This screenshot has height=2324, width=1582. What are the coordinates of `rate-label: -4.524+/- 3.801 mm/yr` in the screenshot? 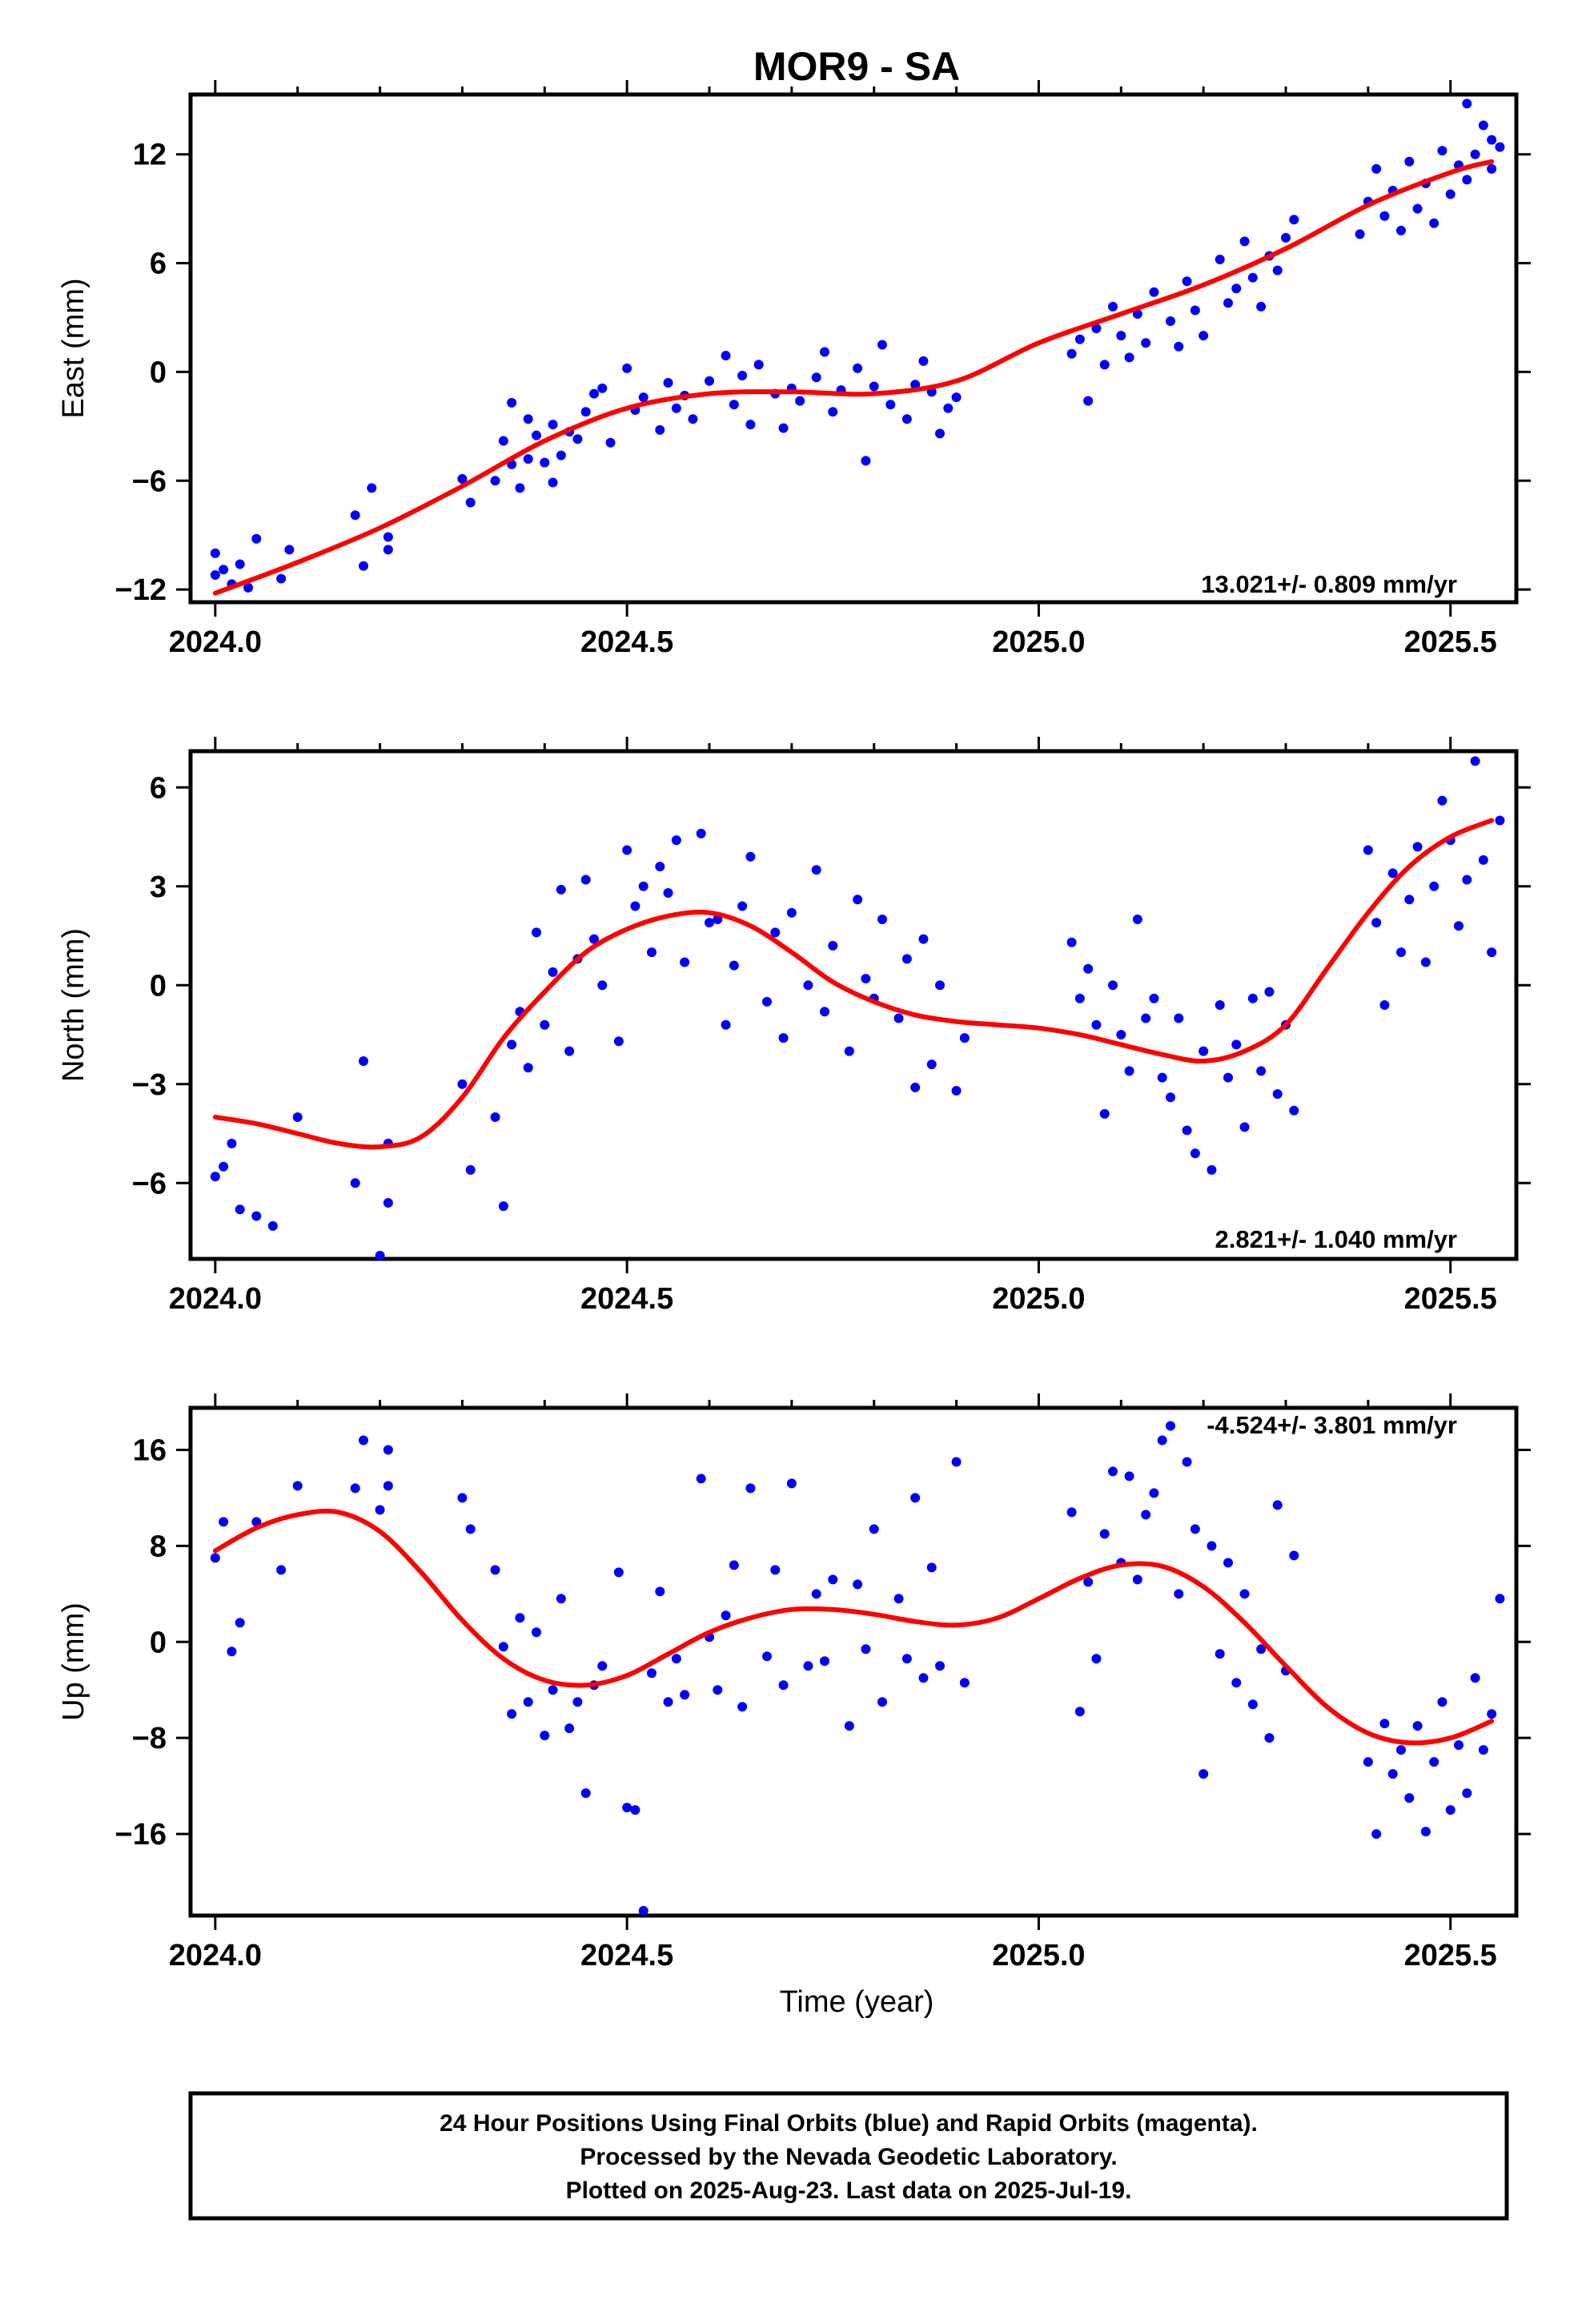 It's located at (1332, 1425).